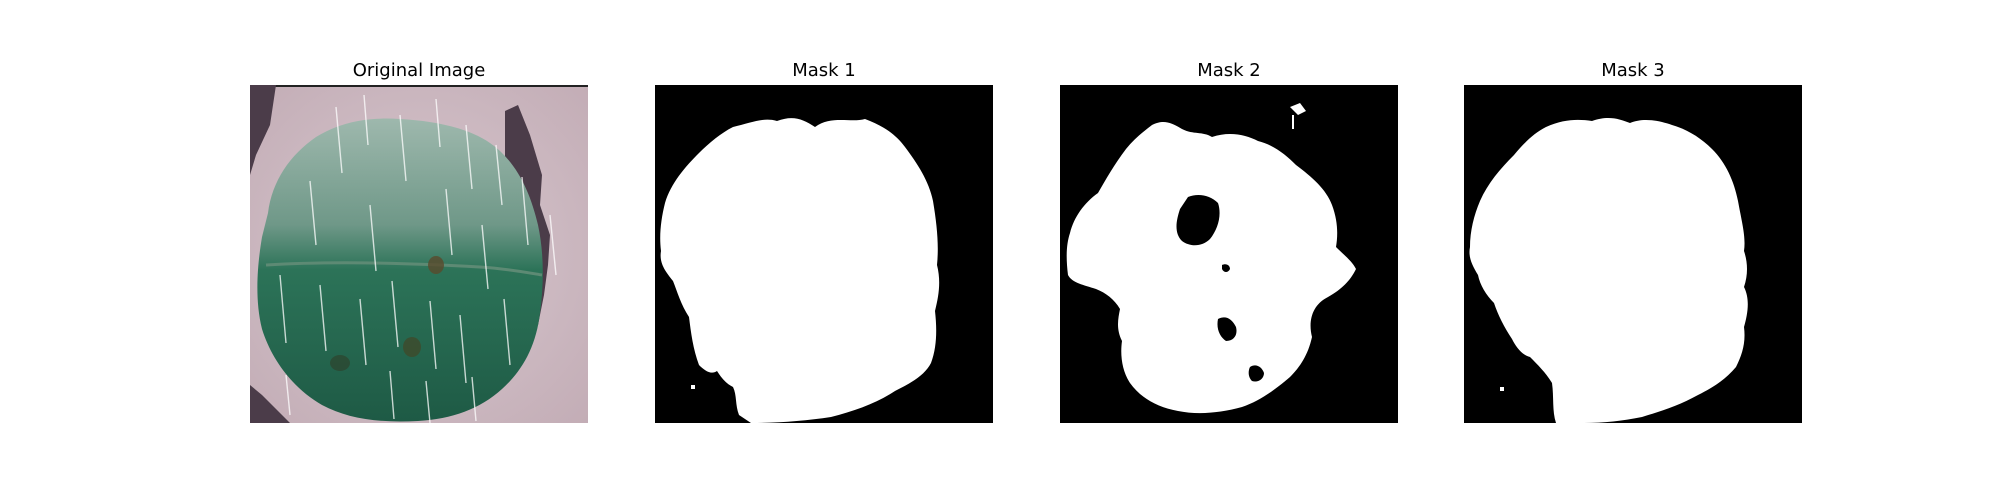 This screenshot has width=2000, height=500. Describe the element at coordinates (419, 70) in the screenshot. I see `panel-title: Original Image` at that location.